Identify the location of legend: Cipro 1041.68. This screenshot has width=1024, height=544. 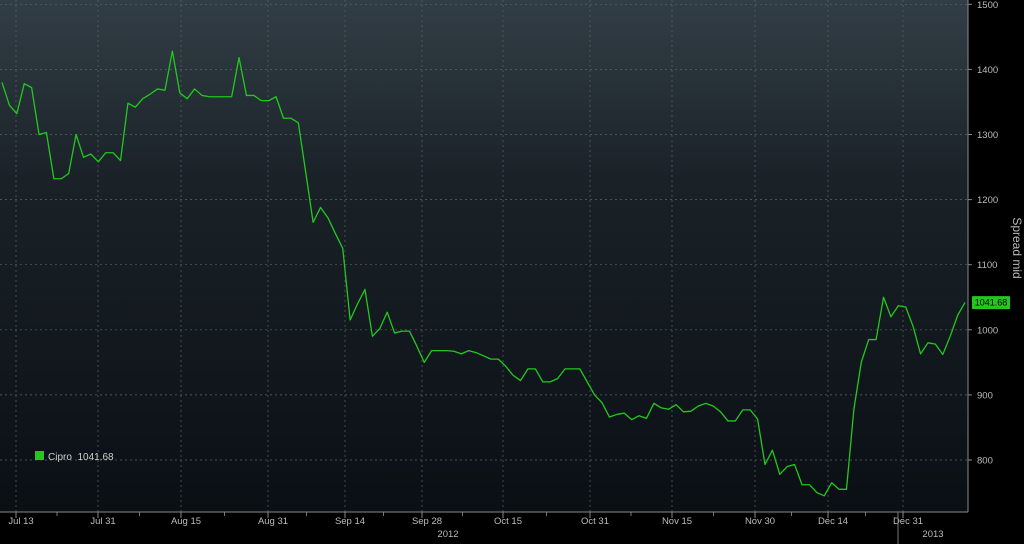
(74, 457).